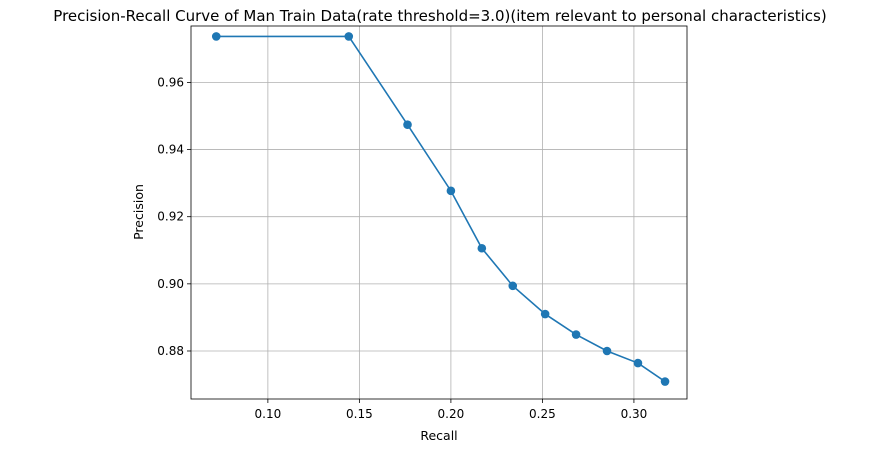  What do you see at coordinates (138, 212) in the screenshot?
I see `y-axis-label: Precision` at bounding box center [138, 212].